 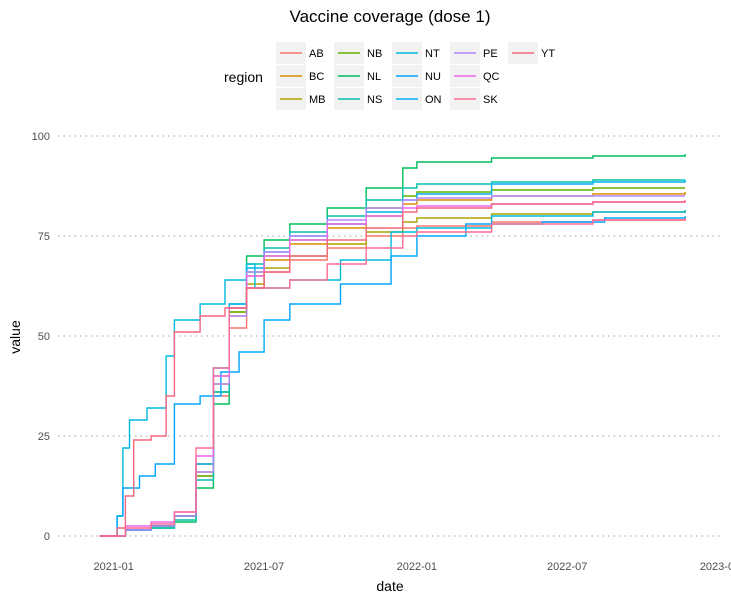 I want to click on legend-label-sk: SK, so click(x=490, y=100).